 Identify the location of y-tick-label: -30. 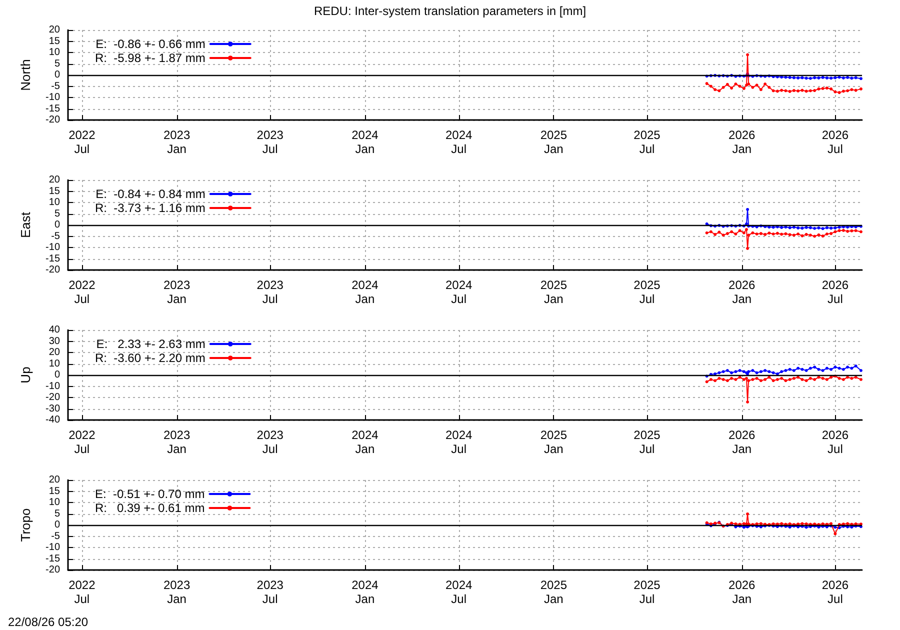
(53, 408).